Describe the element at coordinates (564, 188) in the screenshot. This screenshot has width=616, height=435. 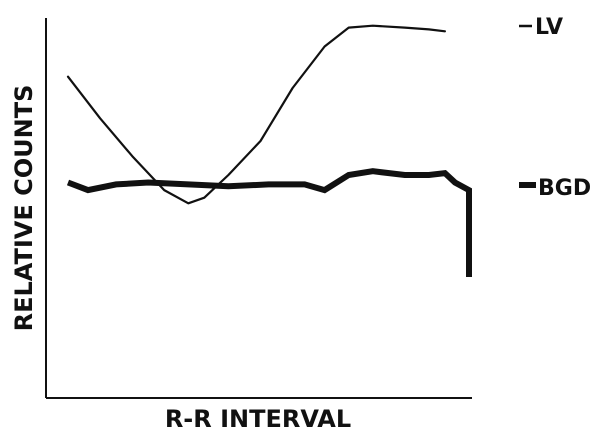
I see `legend-label-bgd: BGD` at that location.